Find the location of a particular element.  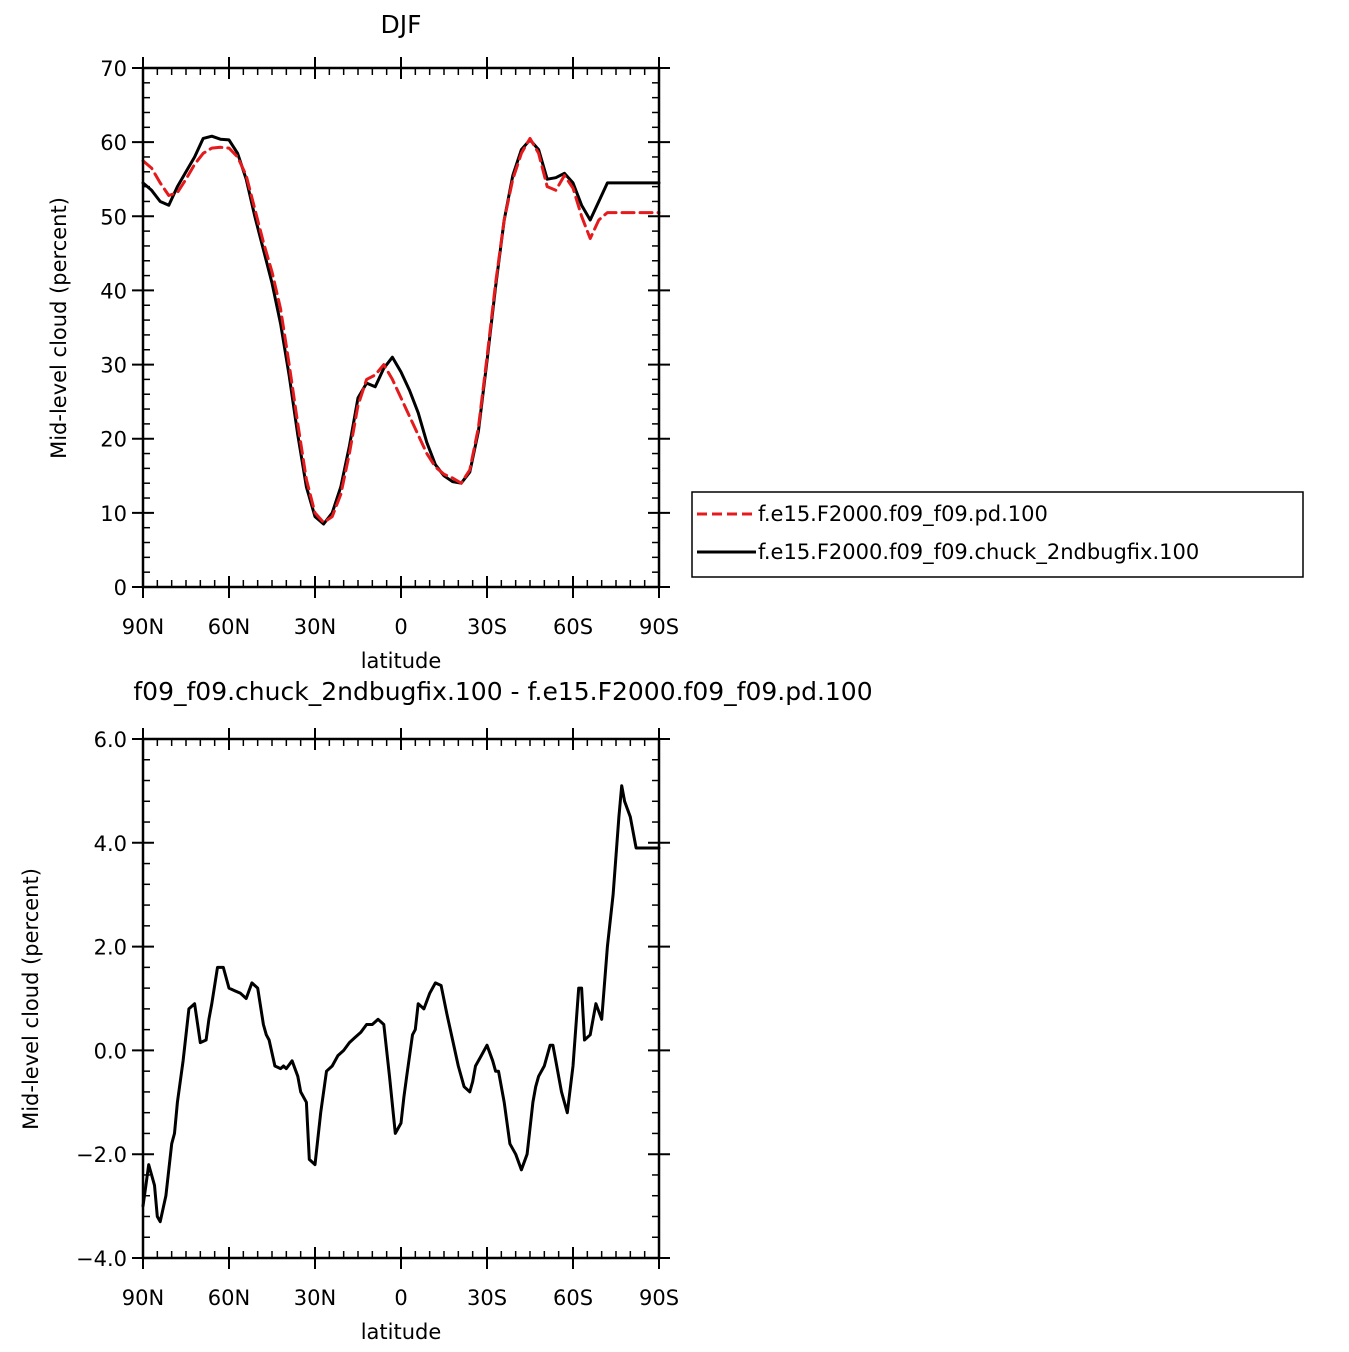

y-tick-label: −4.0 is located at coordinates (101, 1259).